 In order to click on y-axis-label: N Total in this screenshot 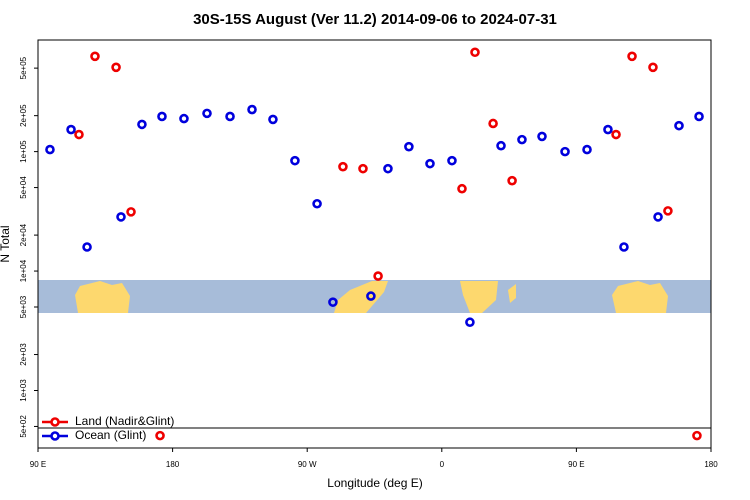, I will do `click(6, 243)`.